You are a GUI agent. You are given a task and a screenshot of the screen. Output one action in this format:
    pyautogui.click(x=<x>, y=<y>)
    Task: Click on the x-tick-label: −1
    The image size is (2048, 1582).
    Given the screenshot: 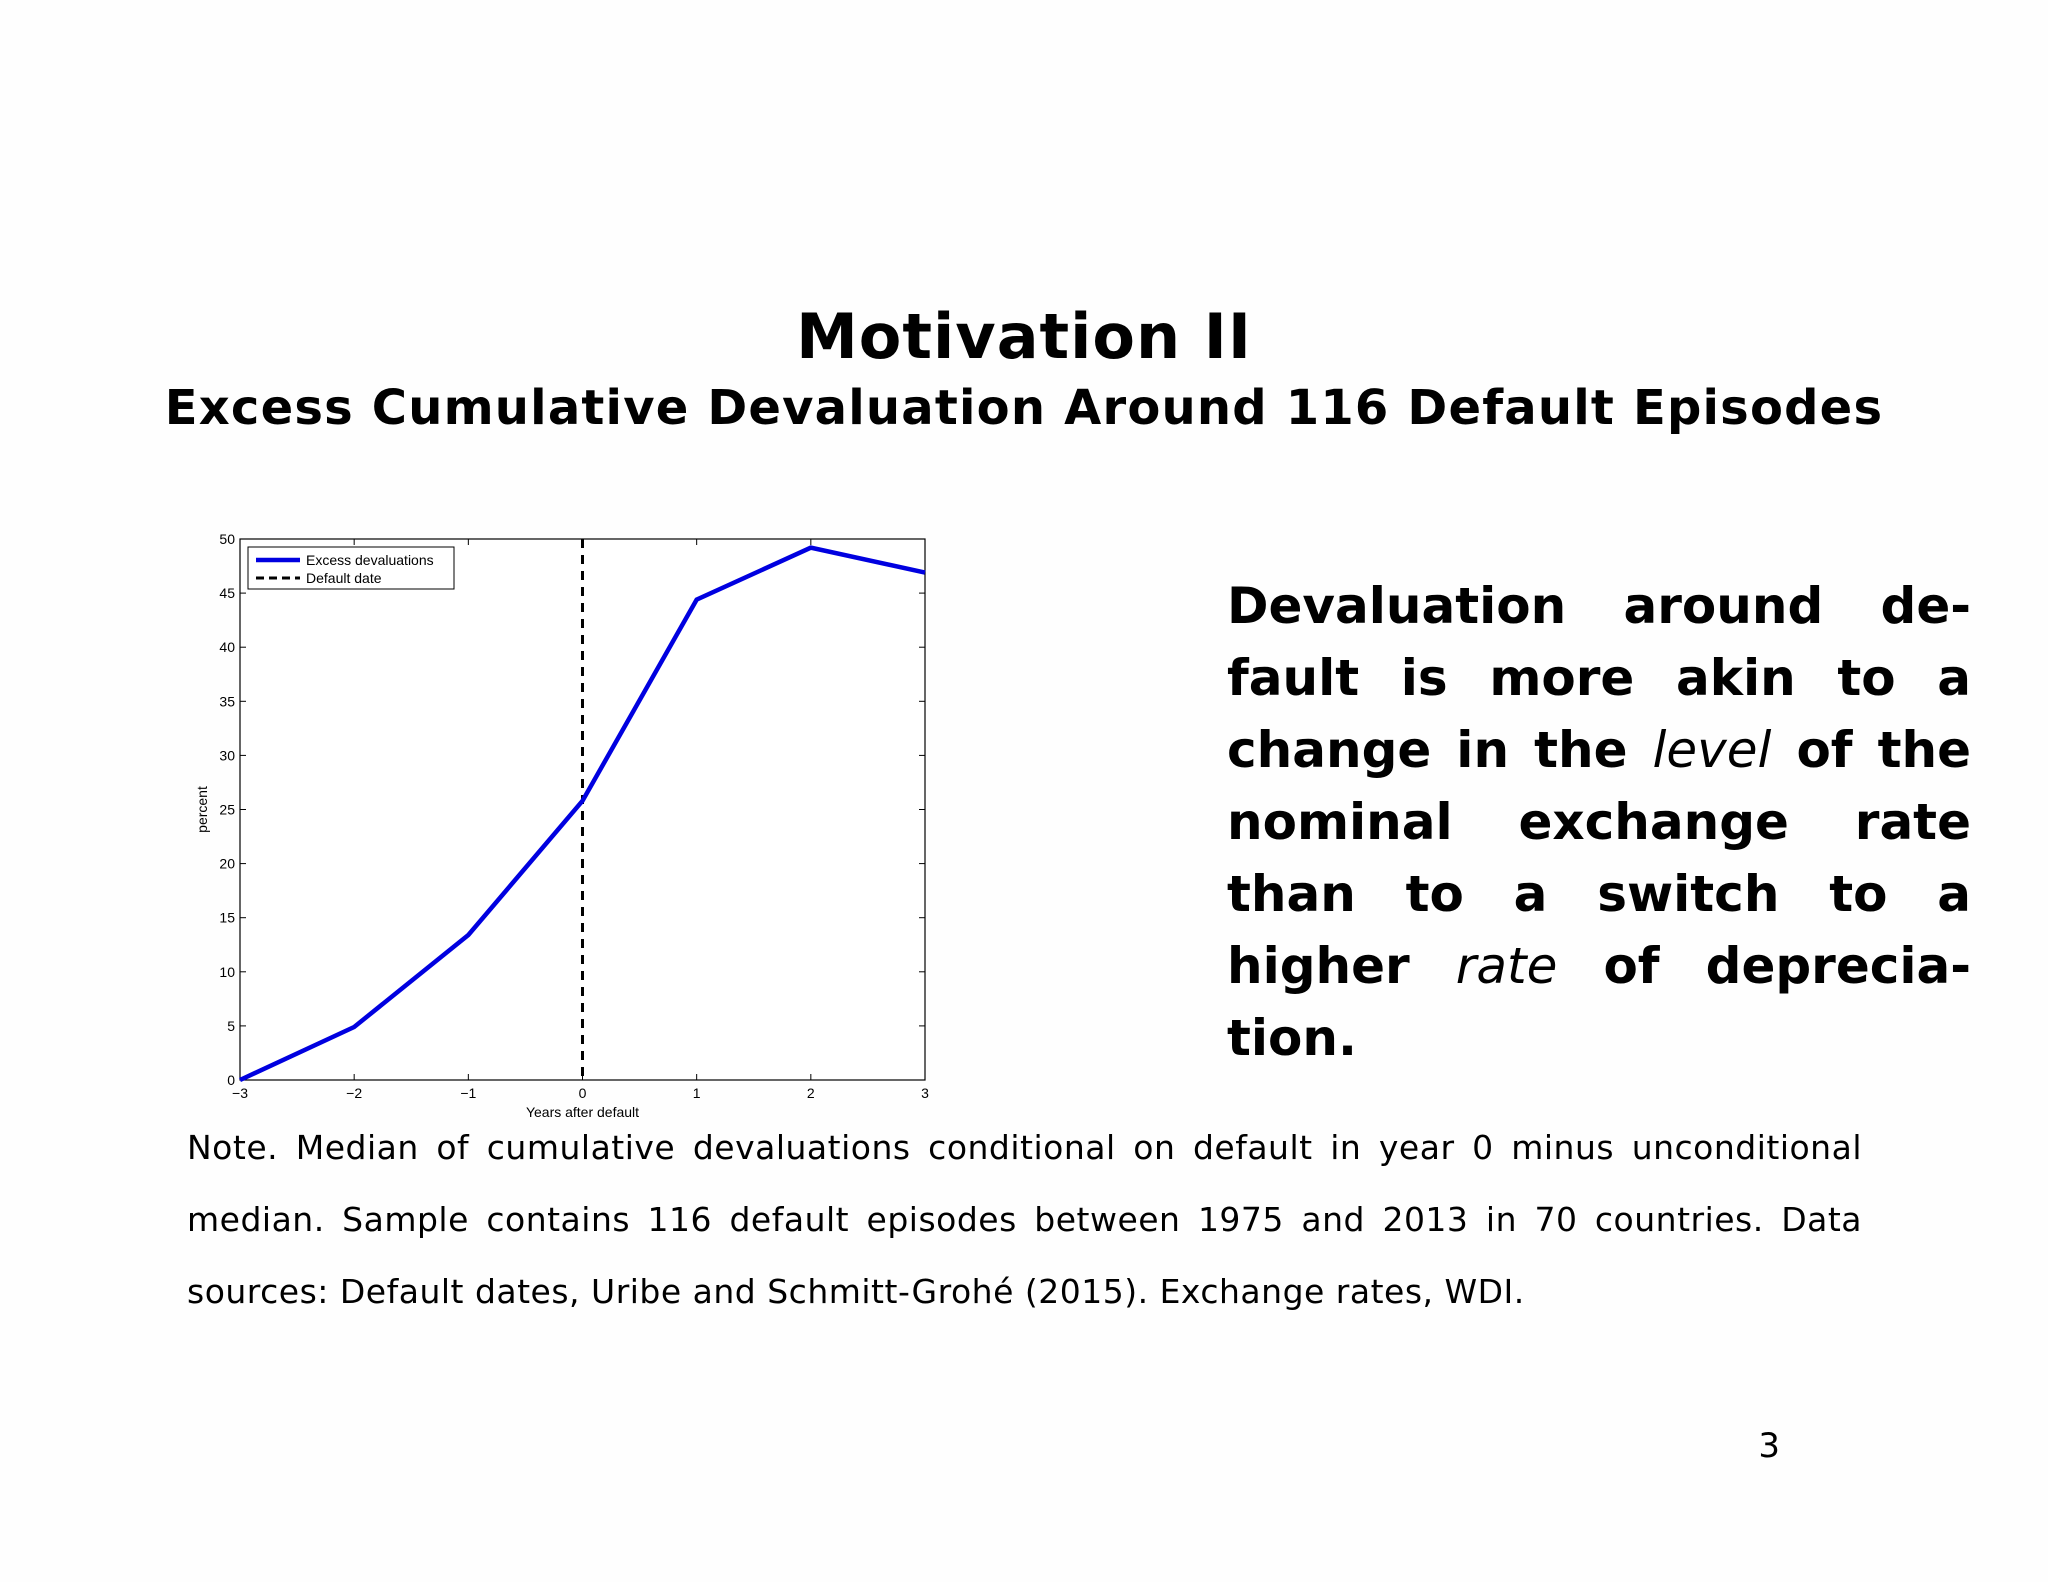 What is the action you would take?
    pyautogui.click(x=468, y=1093)
    